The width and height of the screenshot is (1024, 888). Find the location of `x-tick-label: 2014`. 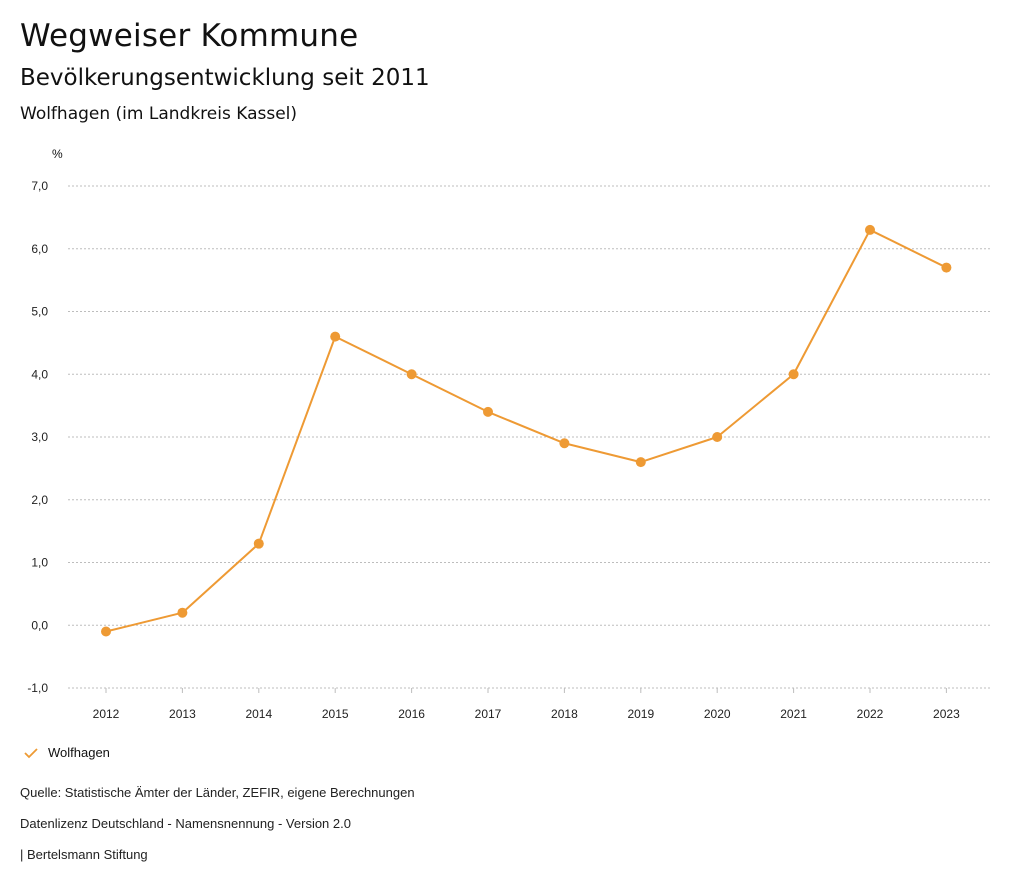

x-tick-label: 2014 is located at coordinates (258, 714).